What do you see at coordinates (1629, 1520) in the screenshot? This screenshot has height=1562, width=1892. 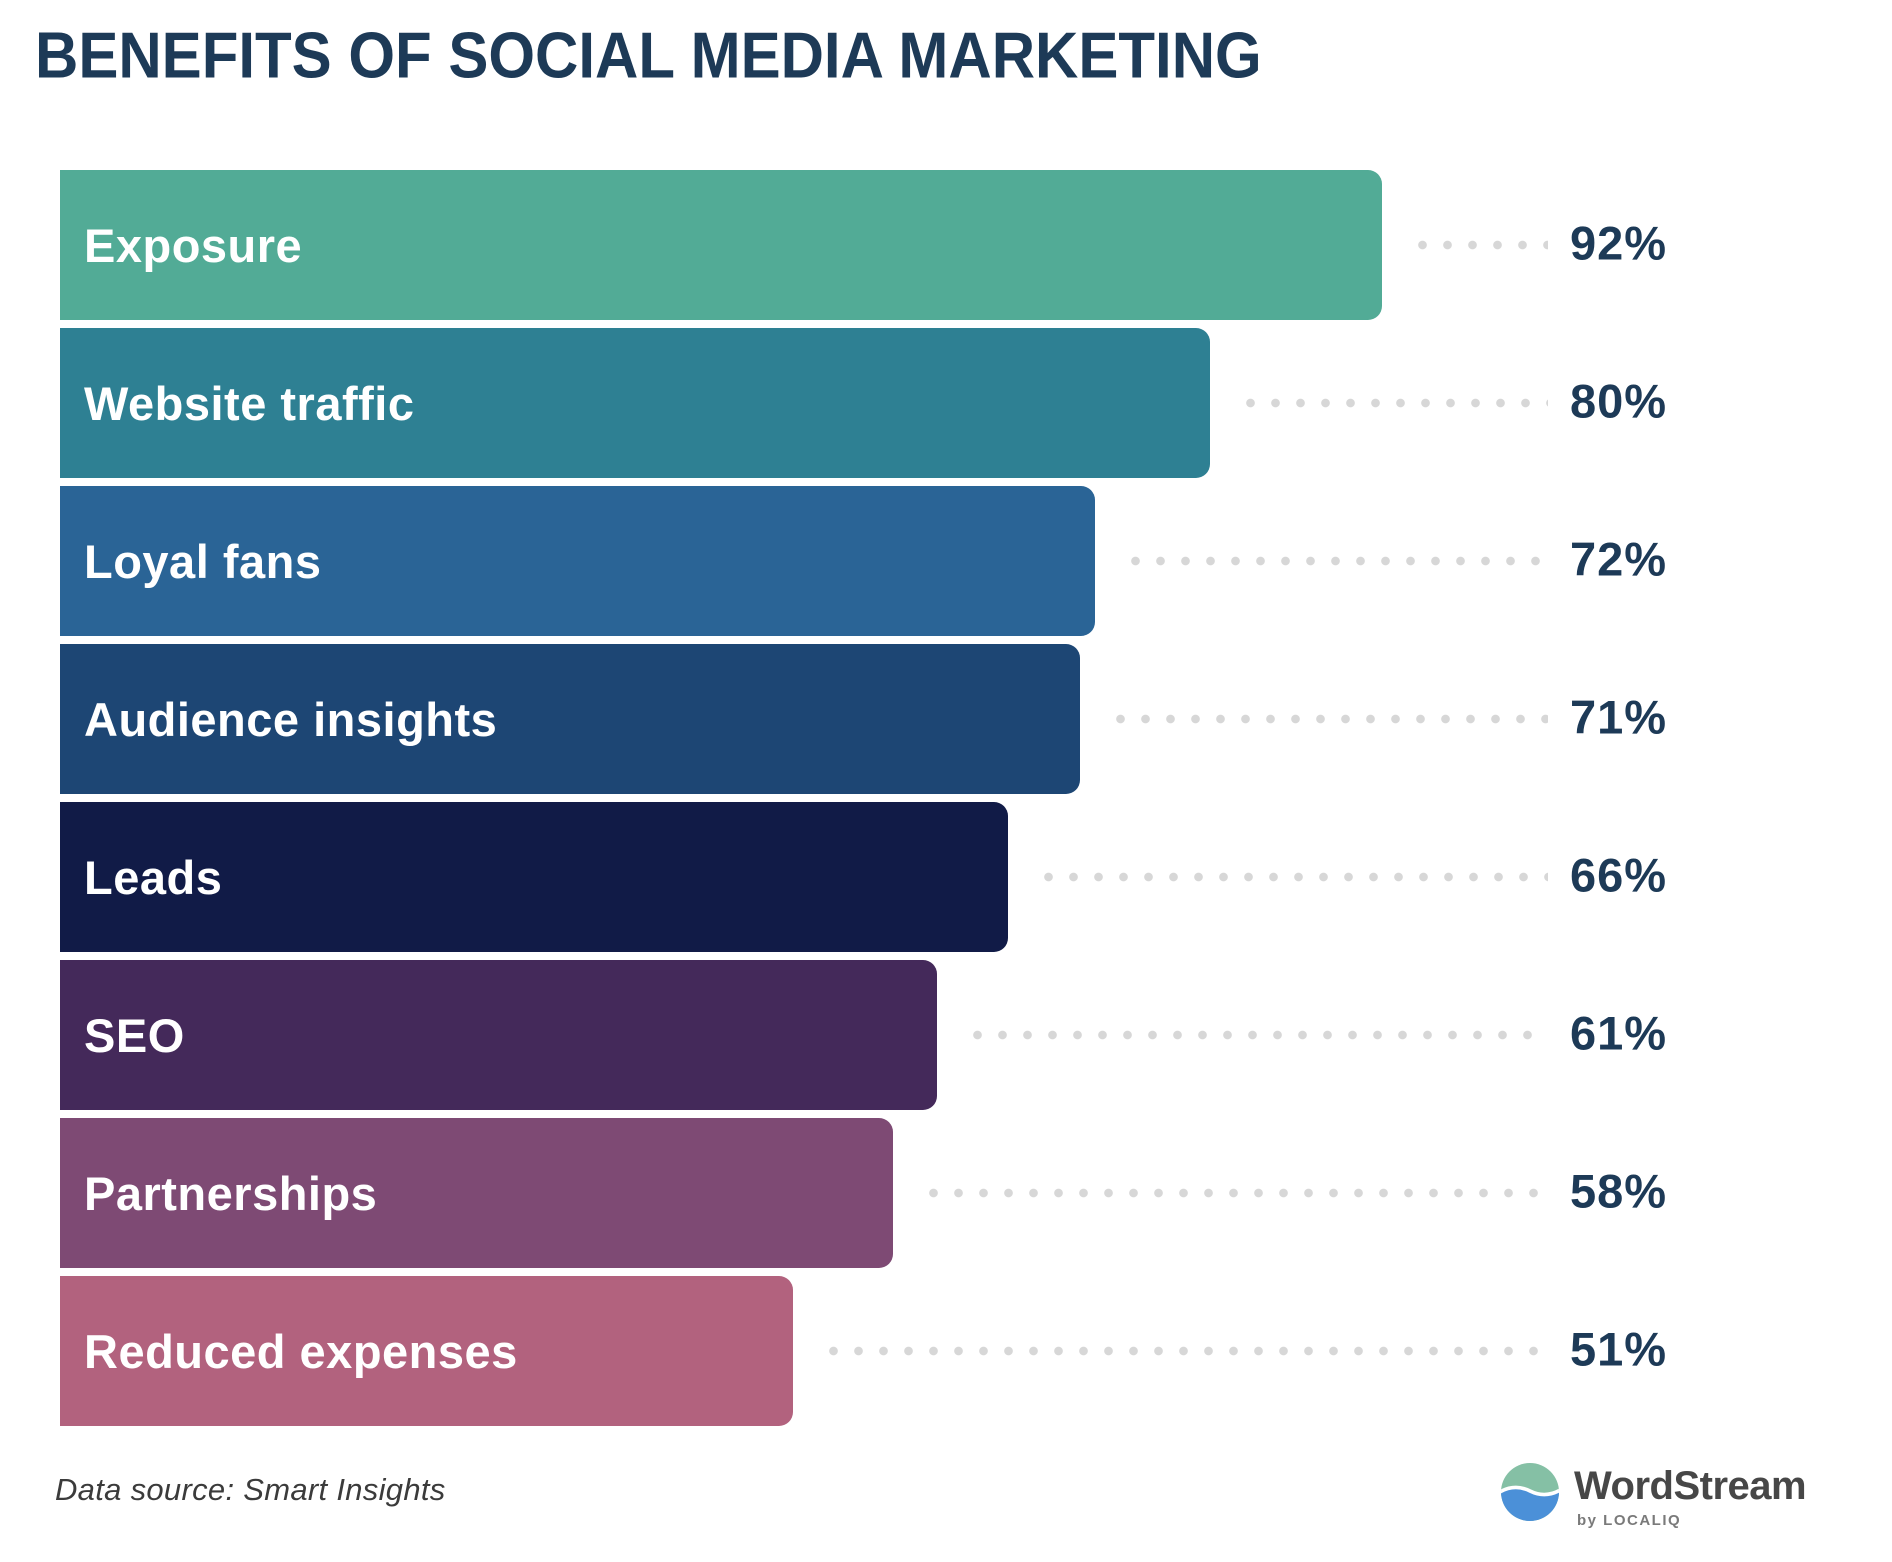 I see `brand-subtitle: by LOCALIQ` at bounding box center [1629, 1520].